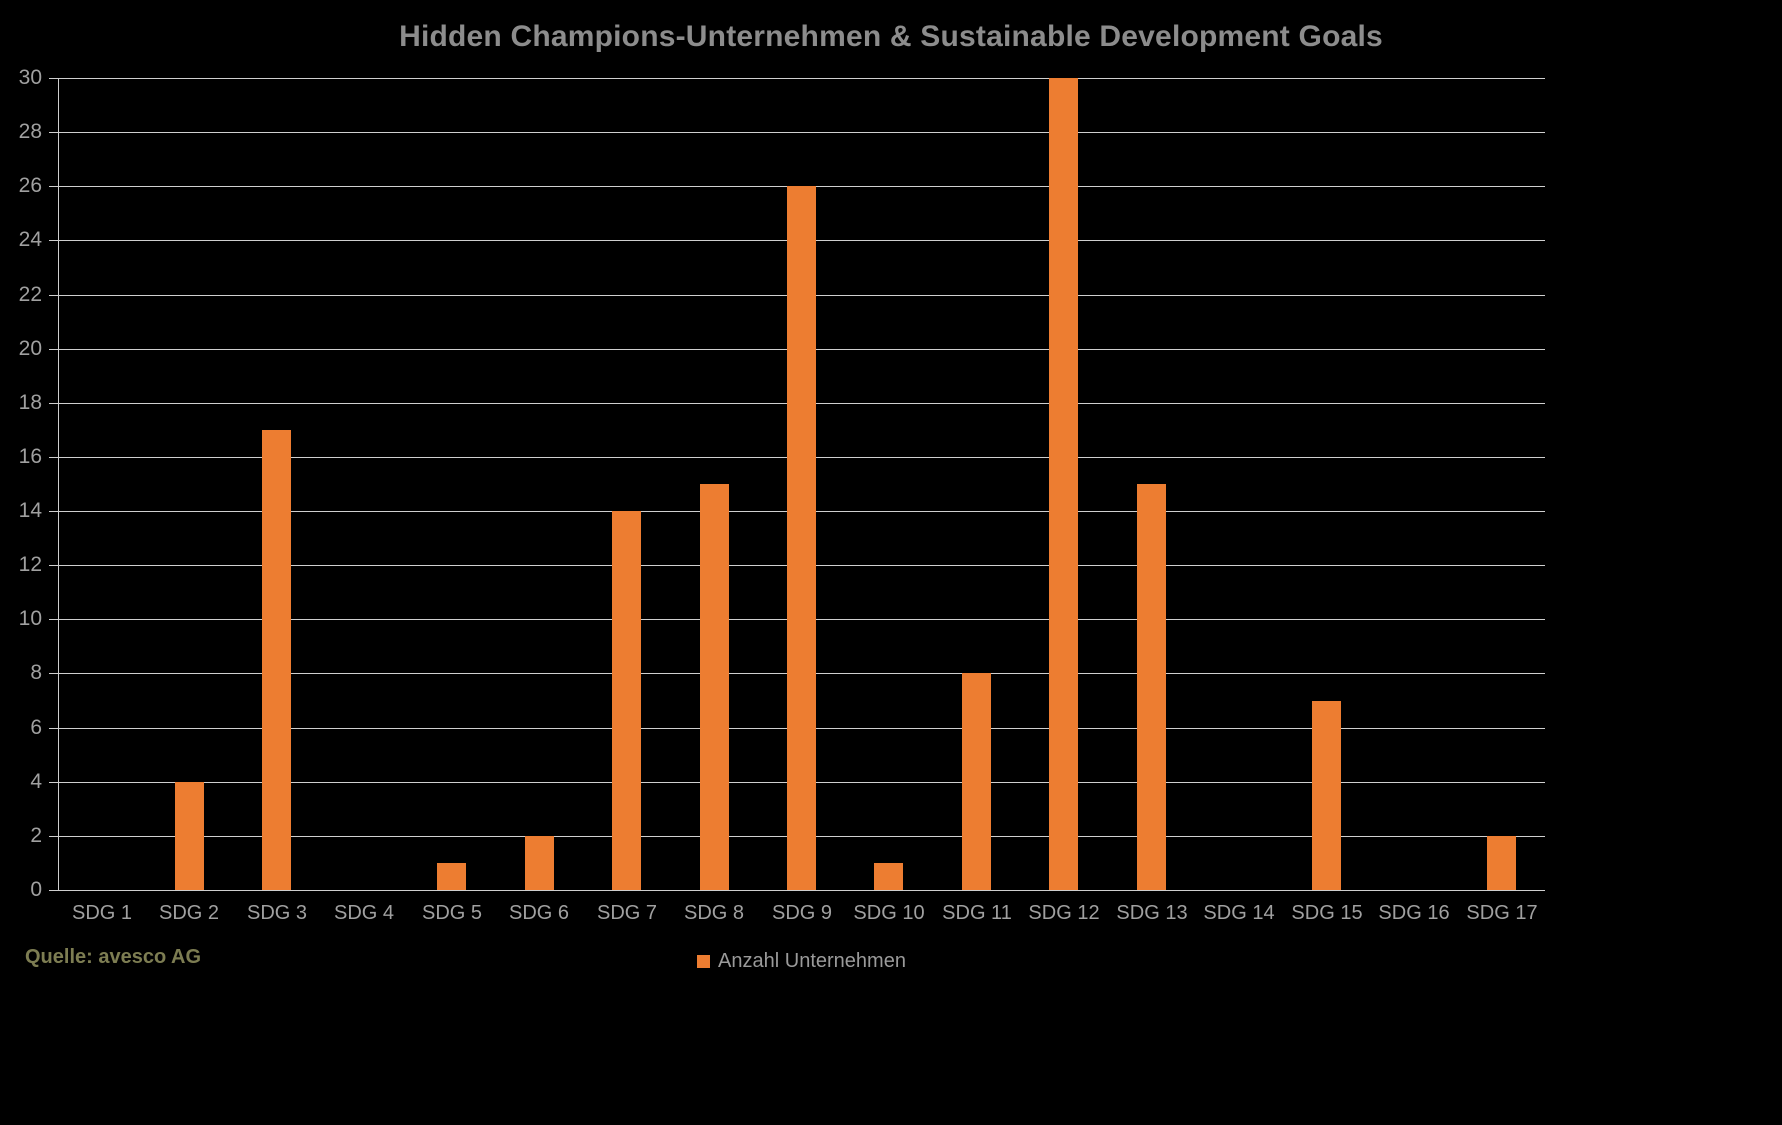 This screenshot has width=1782, height=1125. What do you see at coordinates (704, 961) in the screenshot?
I see `legend-swatch-icon` at bounding box center [704, 961].